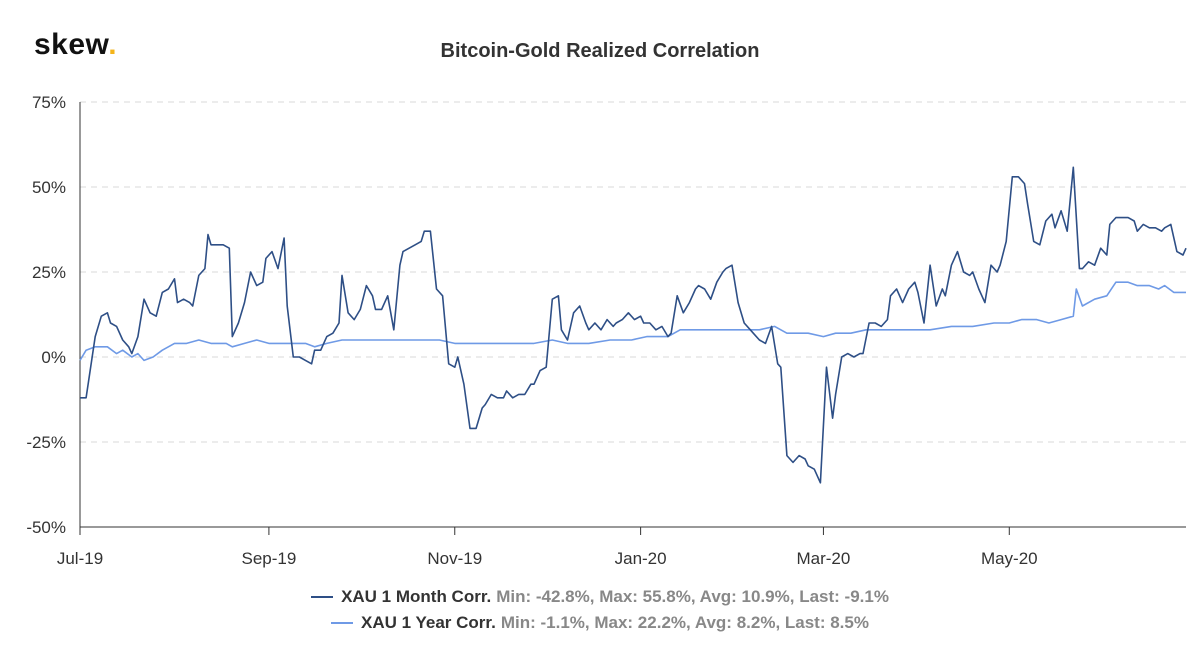  What do you see at coordinates (49, 187) in the screenshot?
I see `y-tick-label: 50%` at bounding box center [49, 187].